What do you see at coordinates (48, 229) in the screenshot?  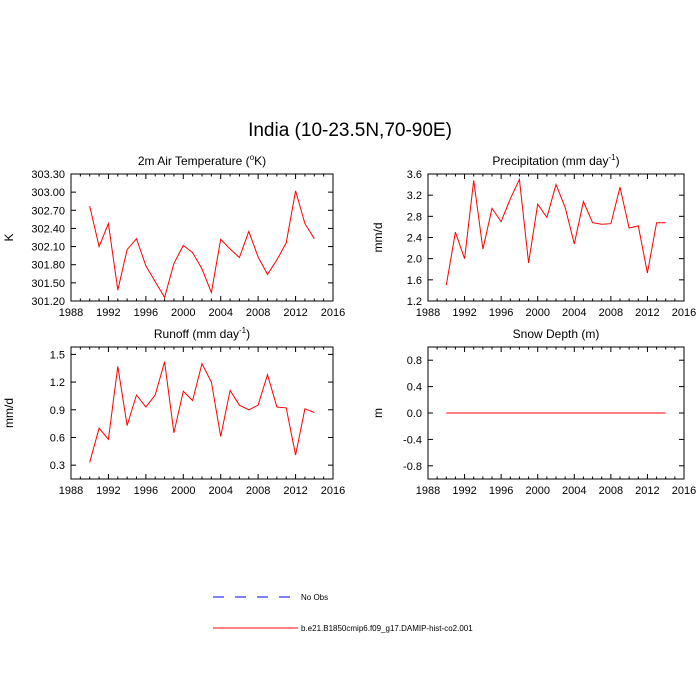 I see `y-tick-label: 302.40` at bounding box center [48, 229].